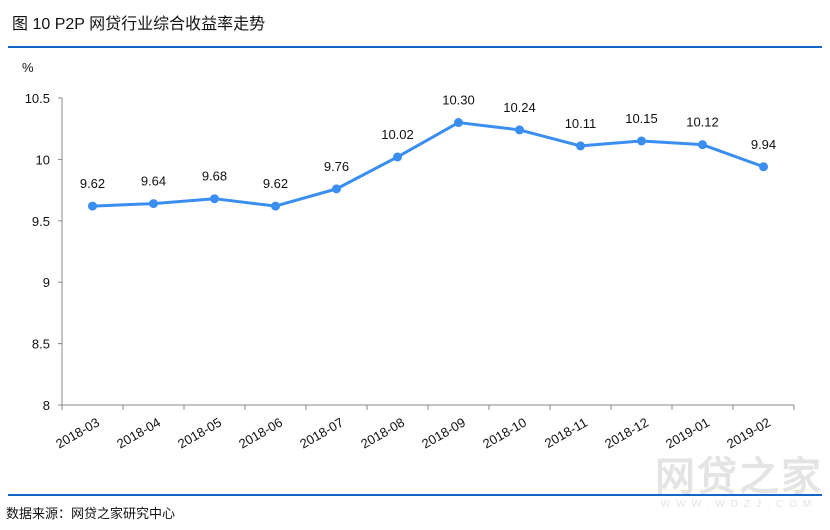  Describe the element at coordinates (43, 159) in the screenshot. I see `y-tick-label: 10` at that location.